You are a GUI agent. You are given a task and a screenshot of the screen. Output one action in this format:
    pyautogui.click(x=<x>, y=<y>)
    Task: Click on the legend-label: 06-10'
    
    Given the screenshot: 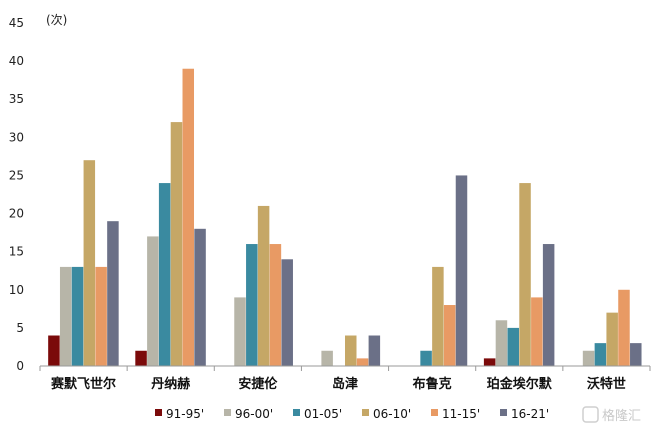 What is the action you would take?
    pyautogui.click(x=392, y=414)
    